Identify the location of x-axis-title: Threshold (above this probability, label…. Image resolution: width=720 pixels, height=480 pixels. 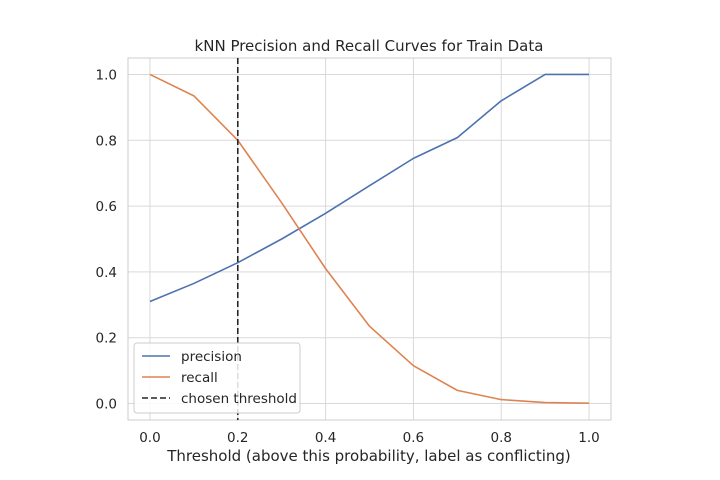
(368, 456).